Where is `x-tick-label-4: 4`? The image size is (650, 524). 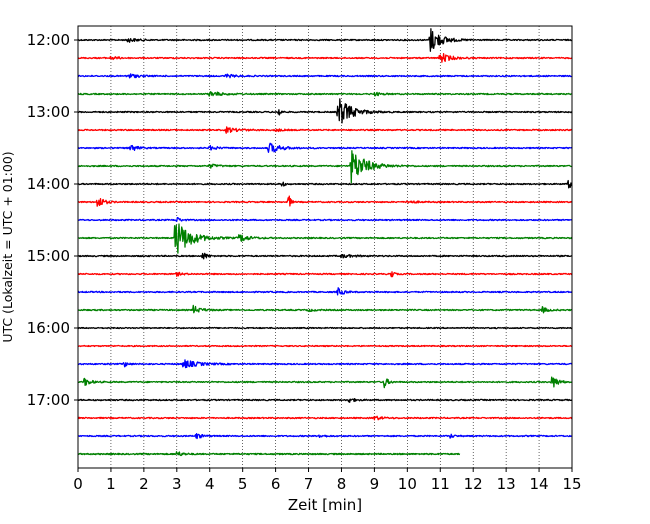 x-tick-label-4: 4 is located at coordinates (210, 484).